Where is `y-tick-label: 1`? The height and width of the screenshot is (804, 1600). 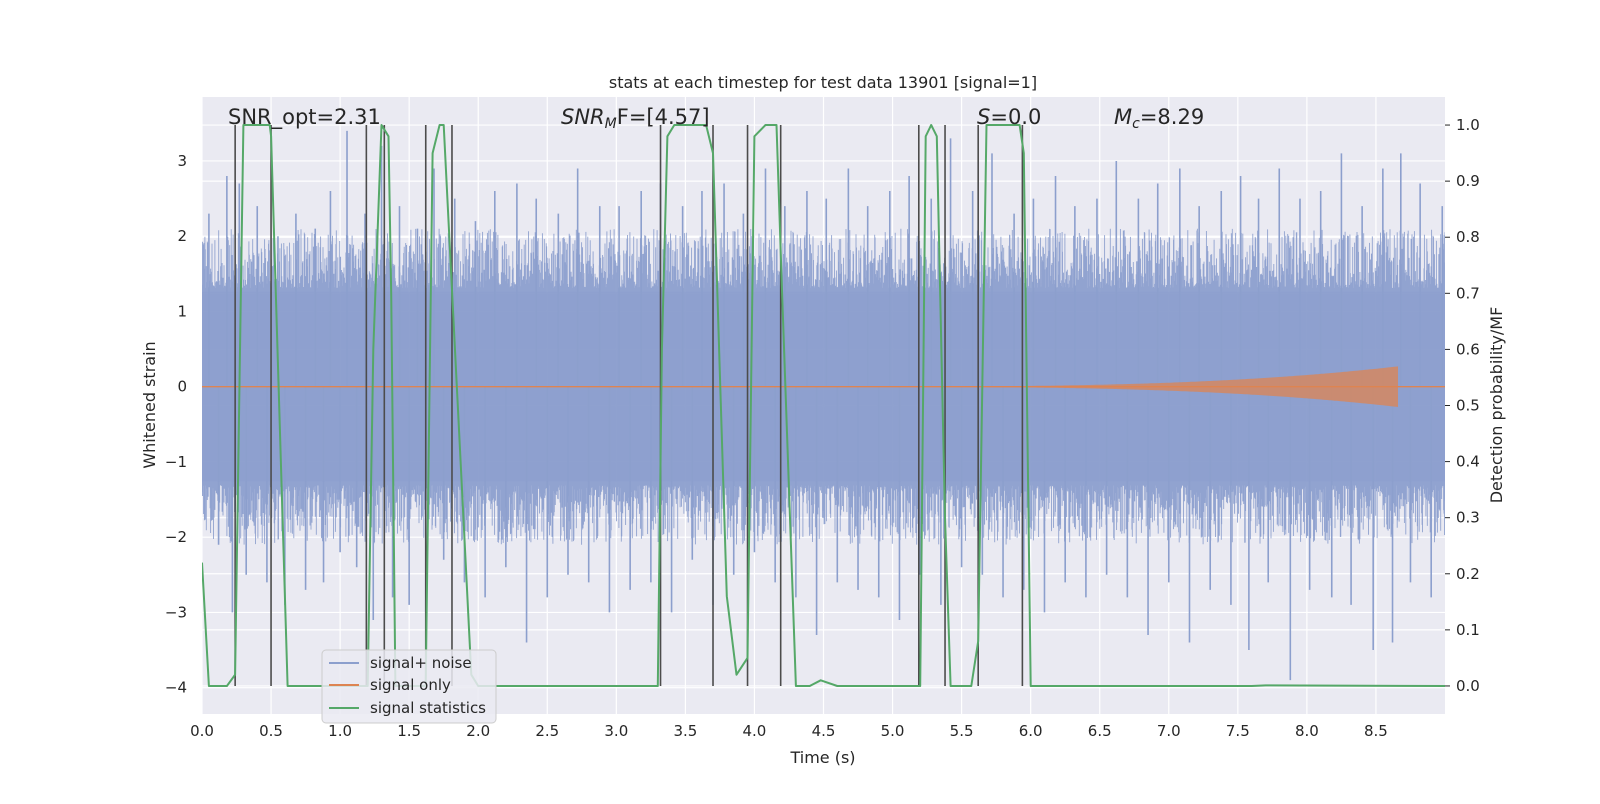 y-tick-label: 1 is located at coordinates (182, 311).